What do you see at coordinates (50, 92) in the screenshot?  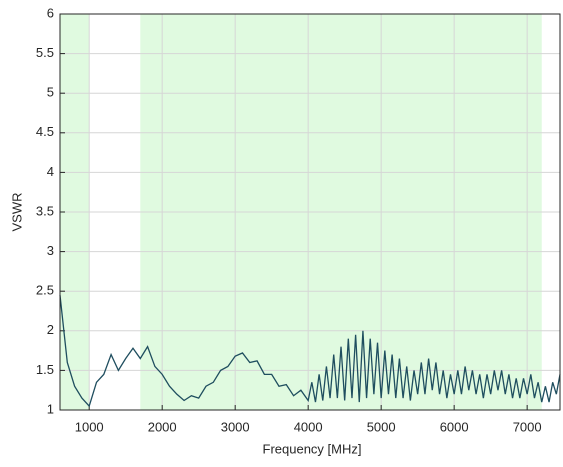 I see `y-tick-label: 5` at bounding box center [50, 92].